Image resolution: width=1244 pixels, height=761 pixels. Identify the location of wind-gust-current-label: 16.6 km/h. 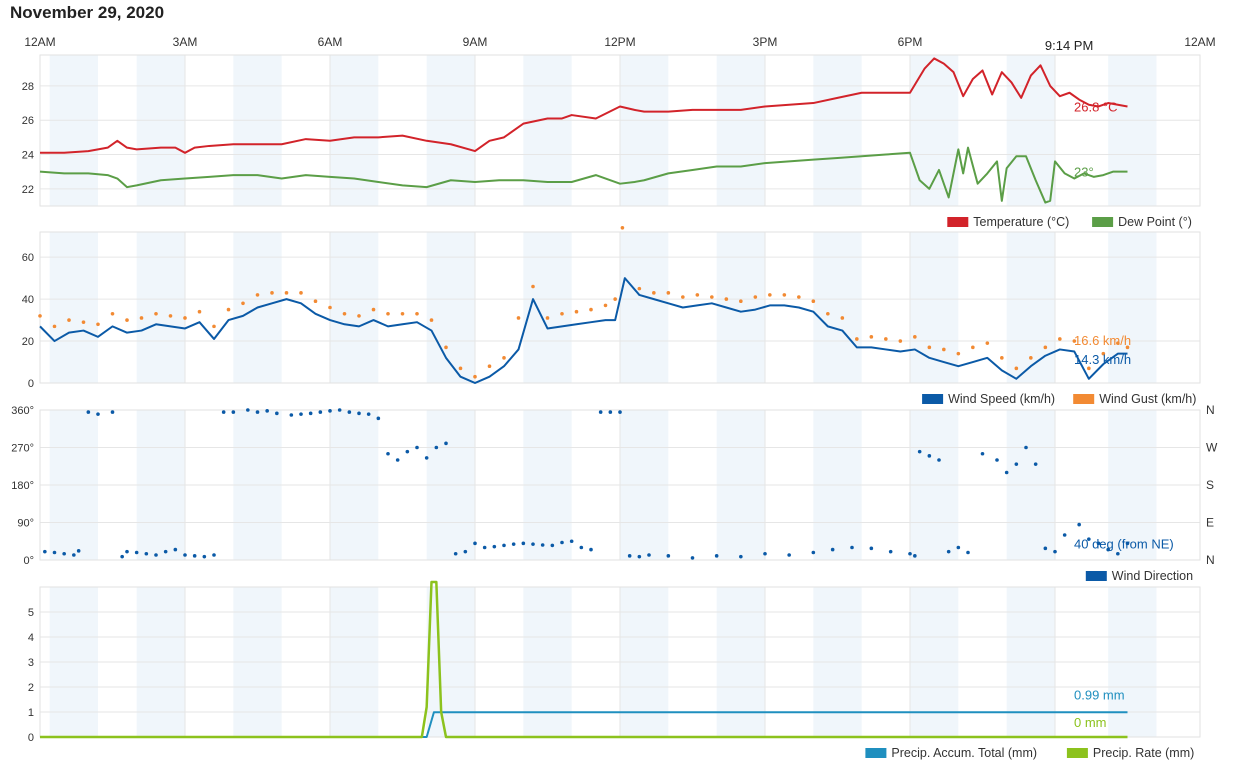
(1102, 340).